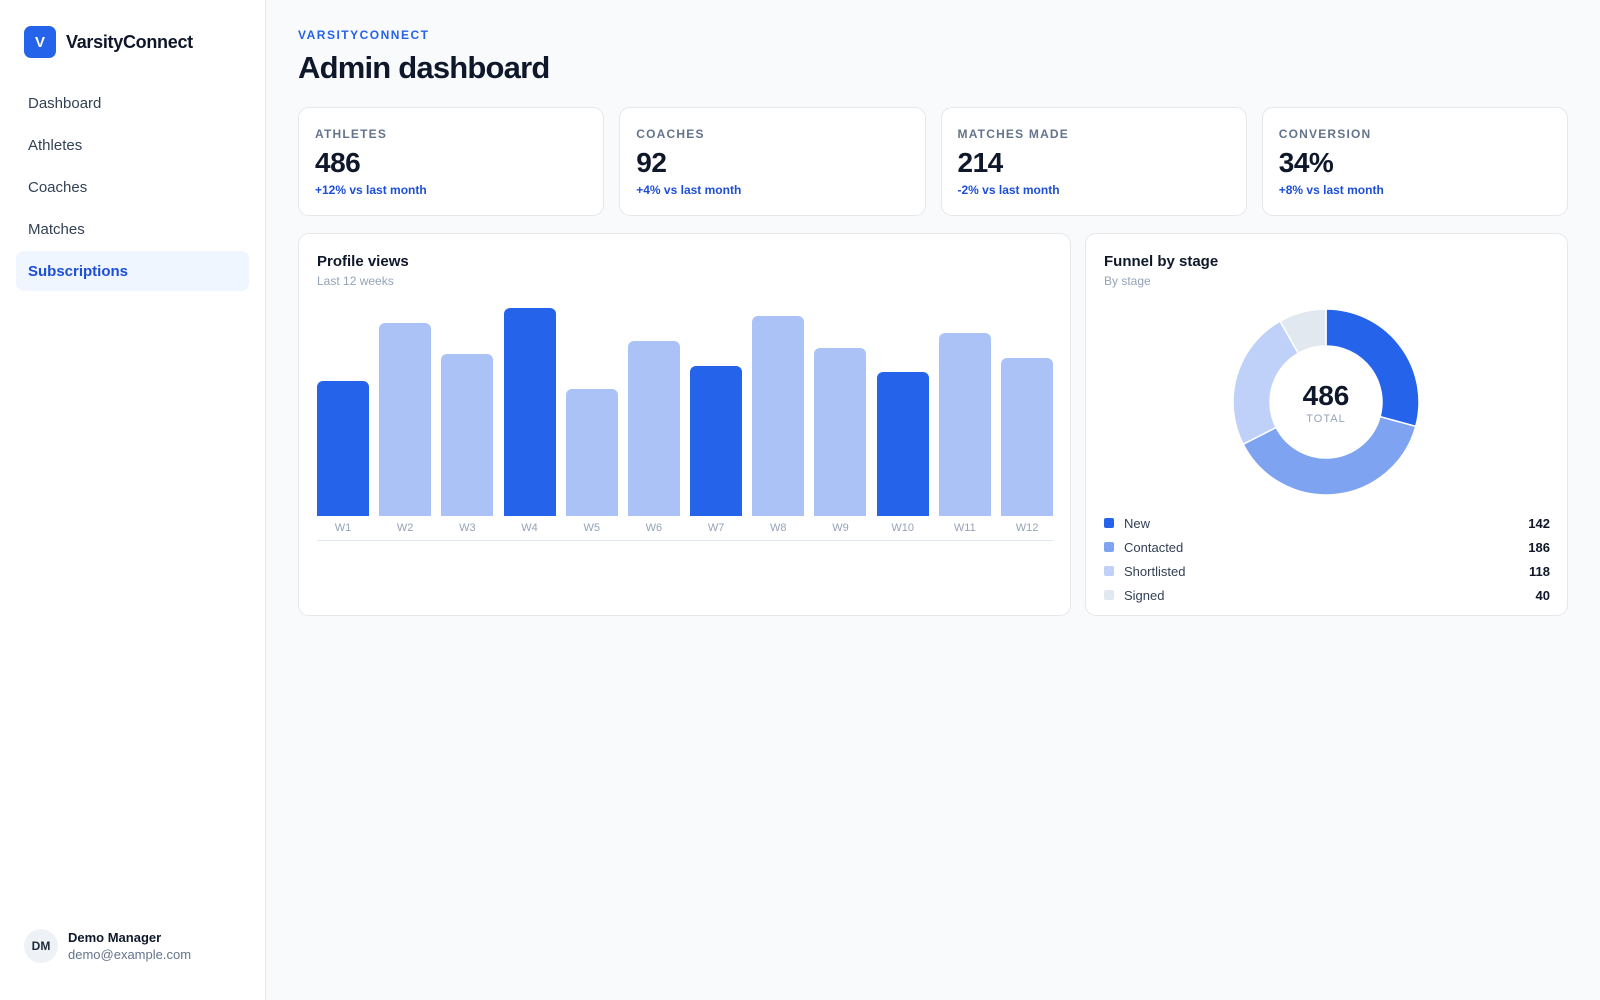  I want to click on donut-total: 486, so click(1326, 395).